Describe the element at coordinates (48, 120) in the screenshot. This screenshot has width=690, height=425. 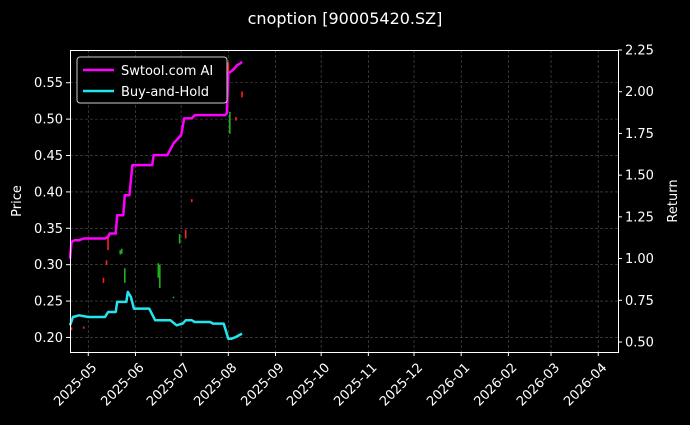
I see `y-tick-label: 0.50` at that location.